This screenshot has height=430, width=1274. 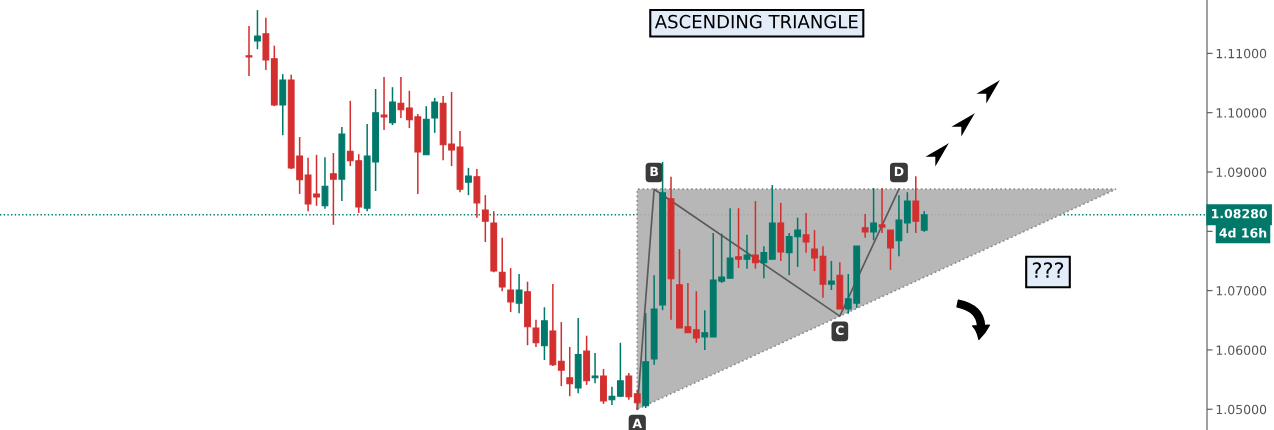 I want to click on annotation: B, so click(x=654, y=171).